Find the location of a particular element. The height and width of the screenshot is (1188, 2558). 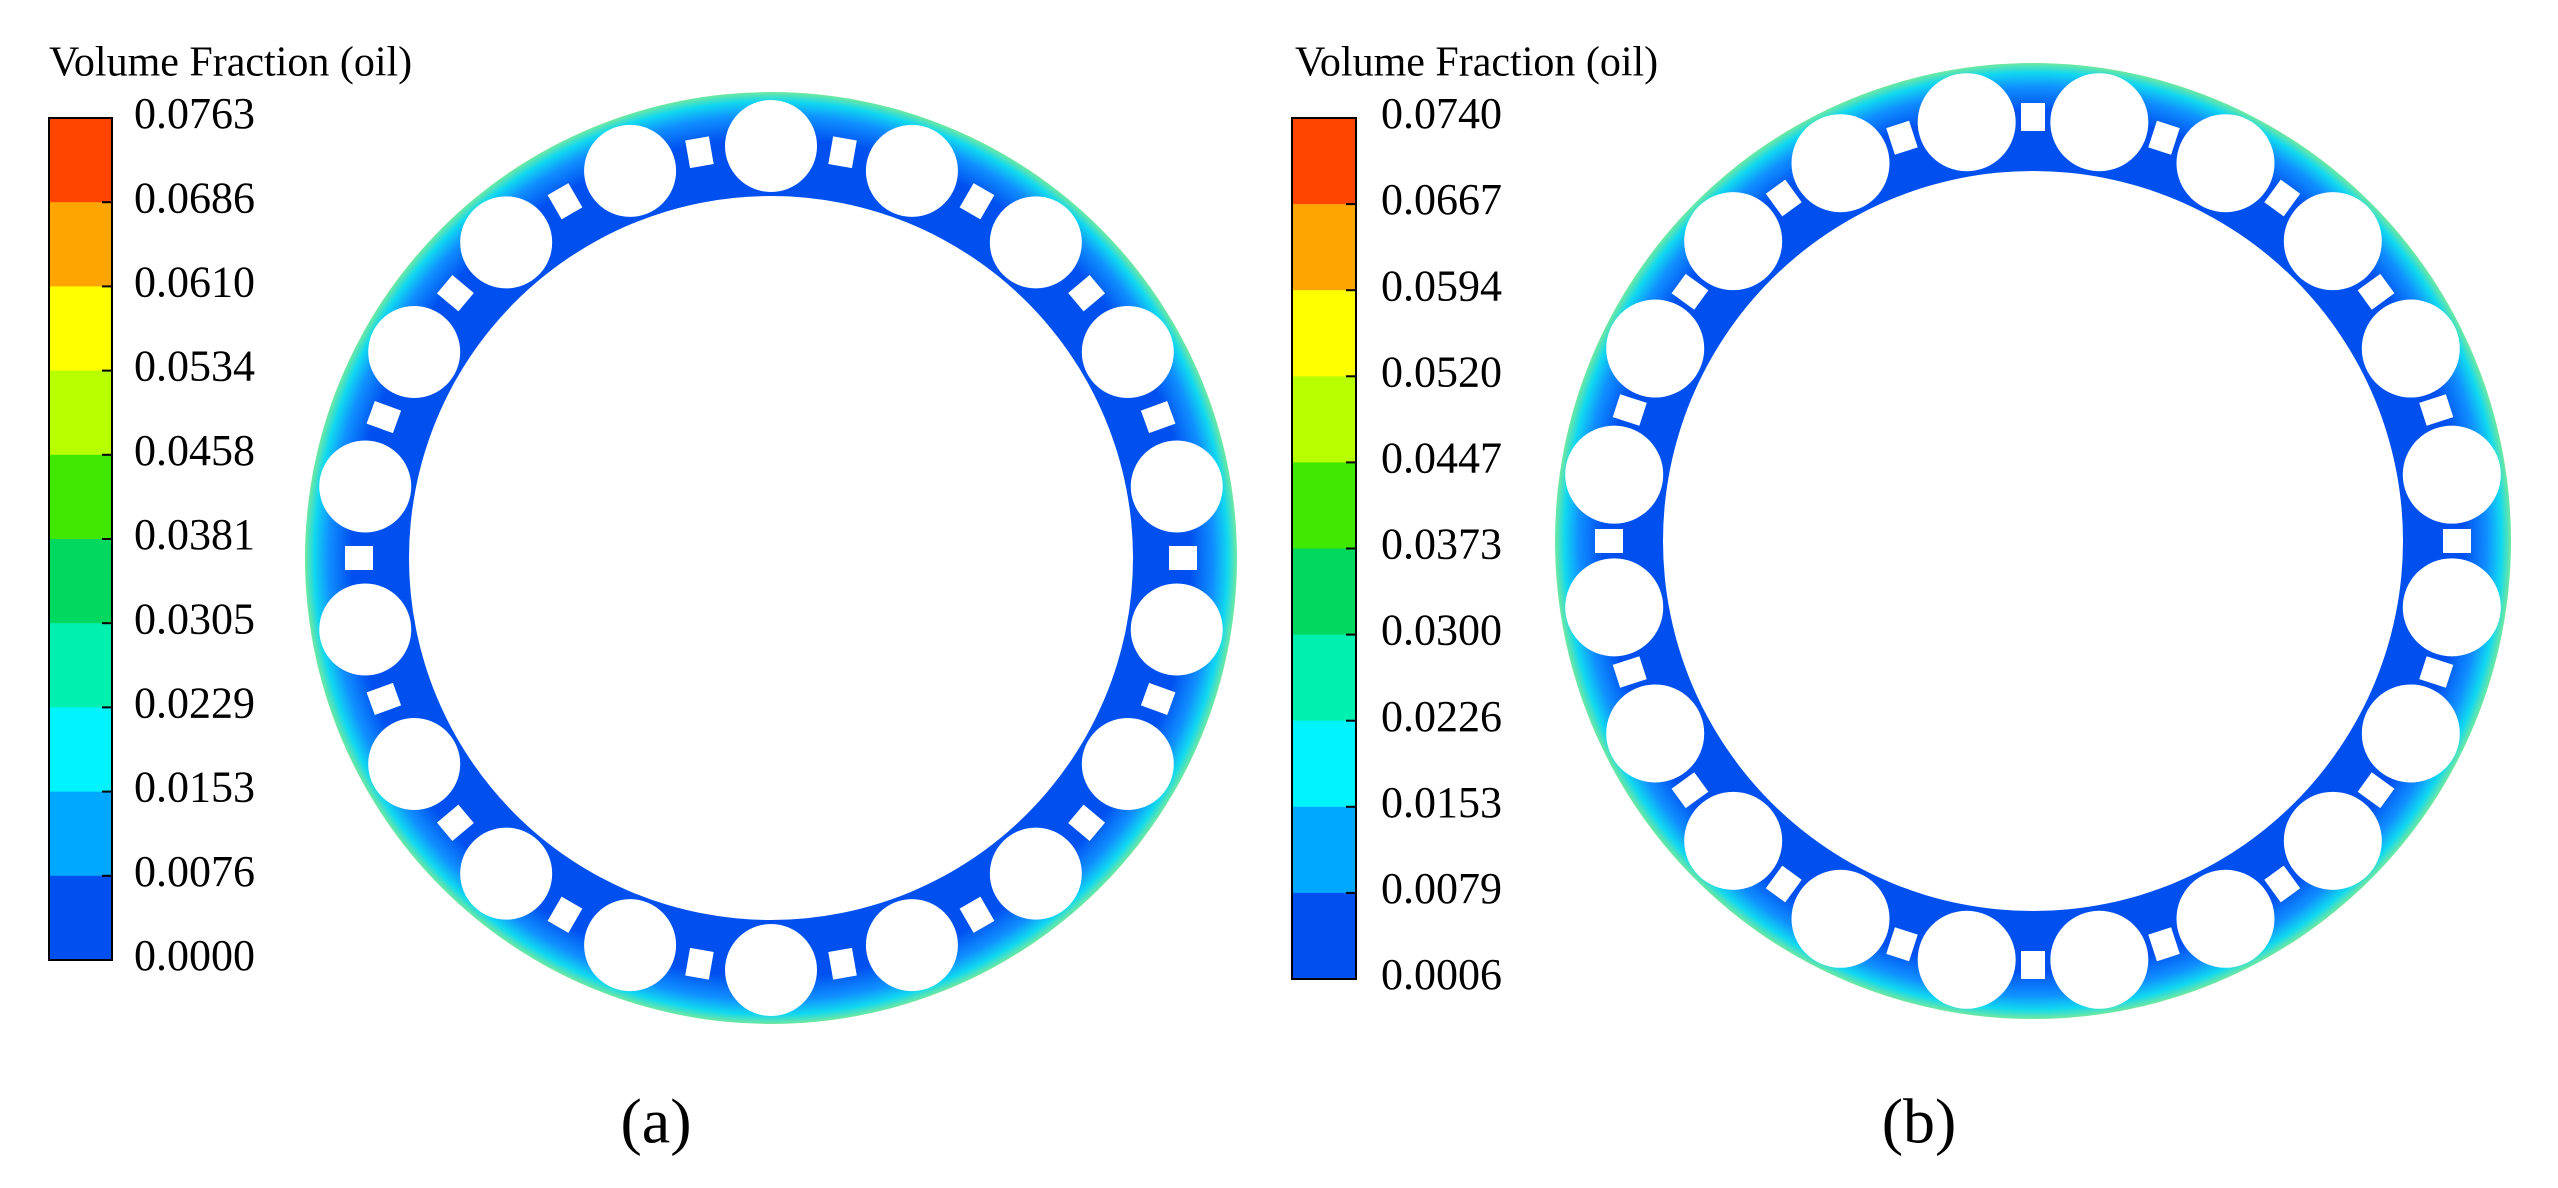

tick-label: 0.0610 is located at coordinates (194, 281).